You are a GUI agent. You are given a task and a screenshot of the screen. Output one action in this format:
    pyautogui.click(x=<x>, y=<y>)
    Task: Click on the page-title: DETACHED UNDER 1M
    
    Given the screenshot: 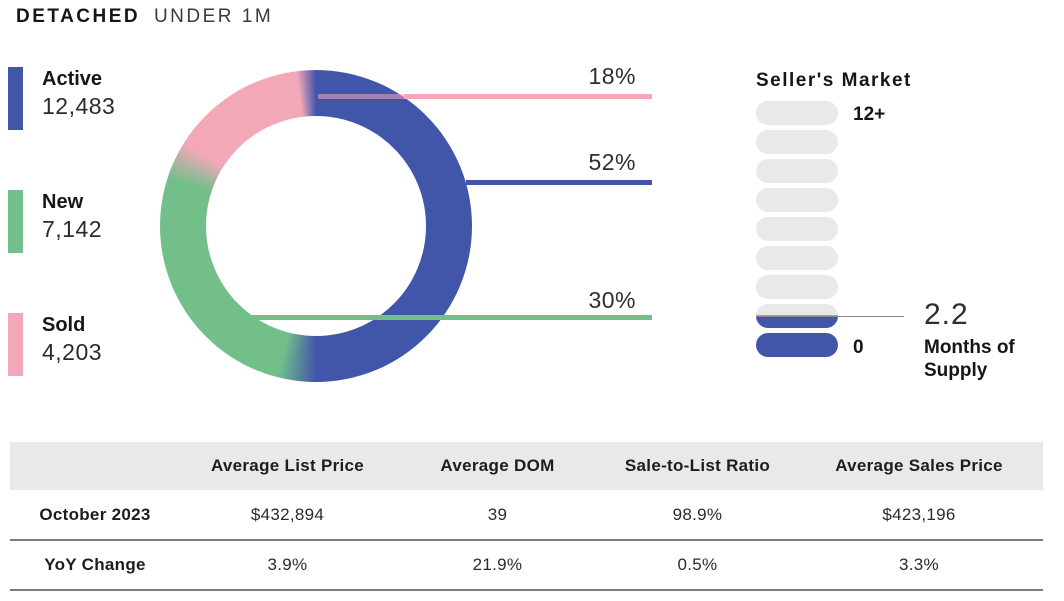 What is the action you would take?
    pyautogui.click(x=144, y=17)
    